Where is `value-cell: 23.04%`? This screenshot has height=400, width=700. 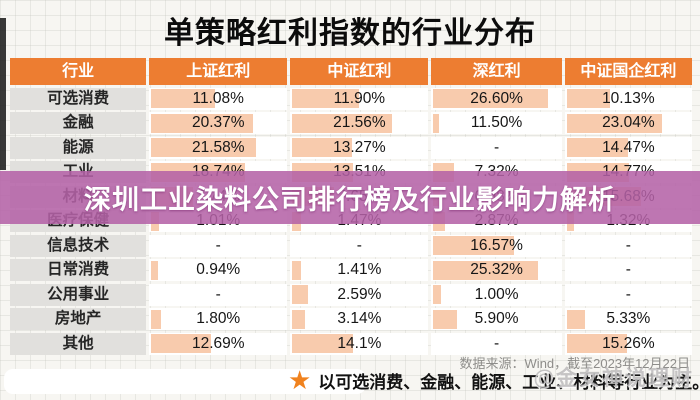 value-cell: 23.04% is located at coordinates (628, 123).